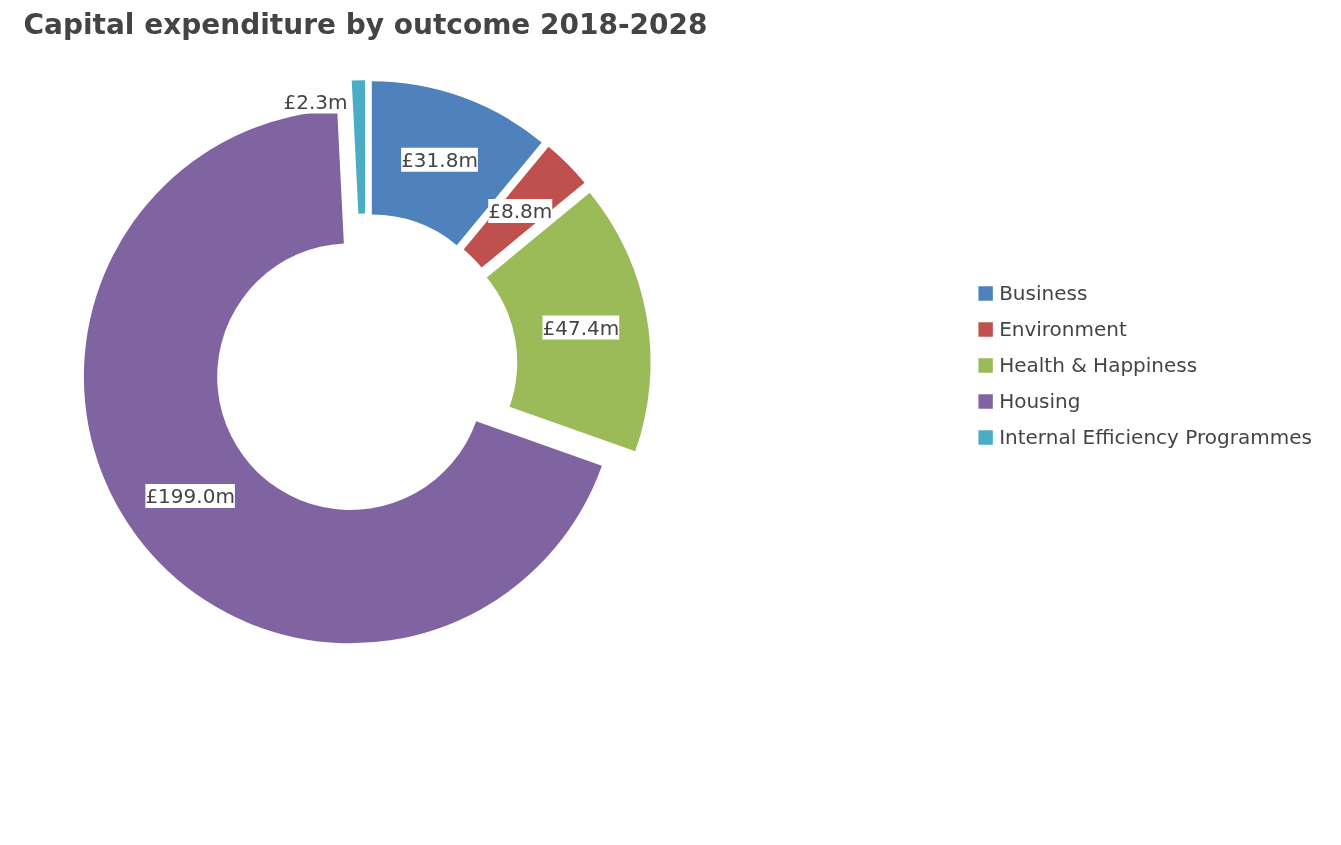 Image resolution: width=1341 pixels, height=845 pixels. I want to click on legend-label: Health & Happiness, so click(1098, 365).